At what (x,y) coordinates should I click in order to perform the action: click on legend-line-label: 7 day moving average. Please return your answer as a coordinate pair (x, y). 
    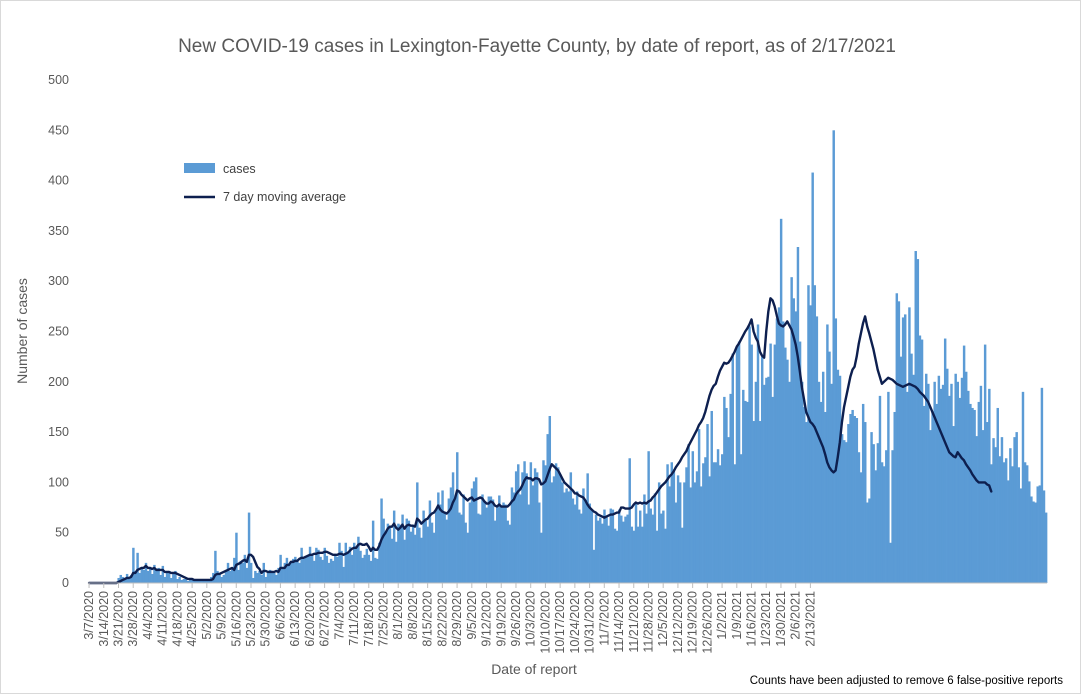
    Looking at the image, I should click on (284, 197).